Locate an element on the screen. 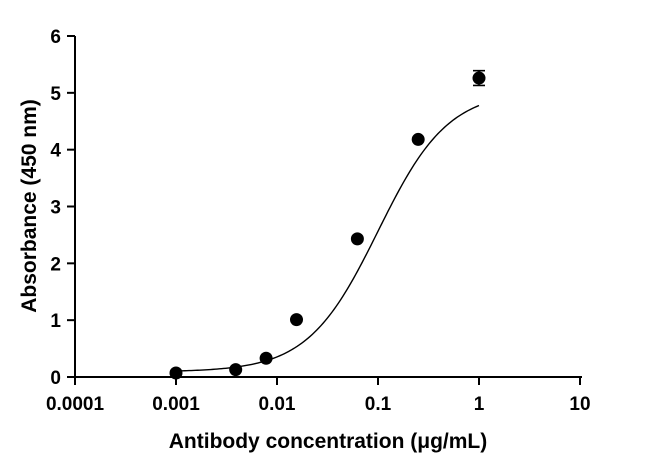  y-tick-label: 1 is located at coordinates (55, 321).